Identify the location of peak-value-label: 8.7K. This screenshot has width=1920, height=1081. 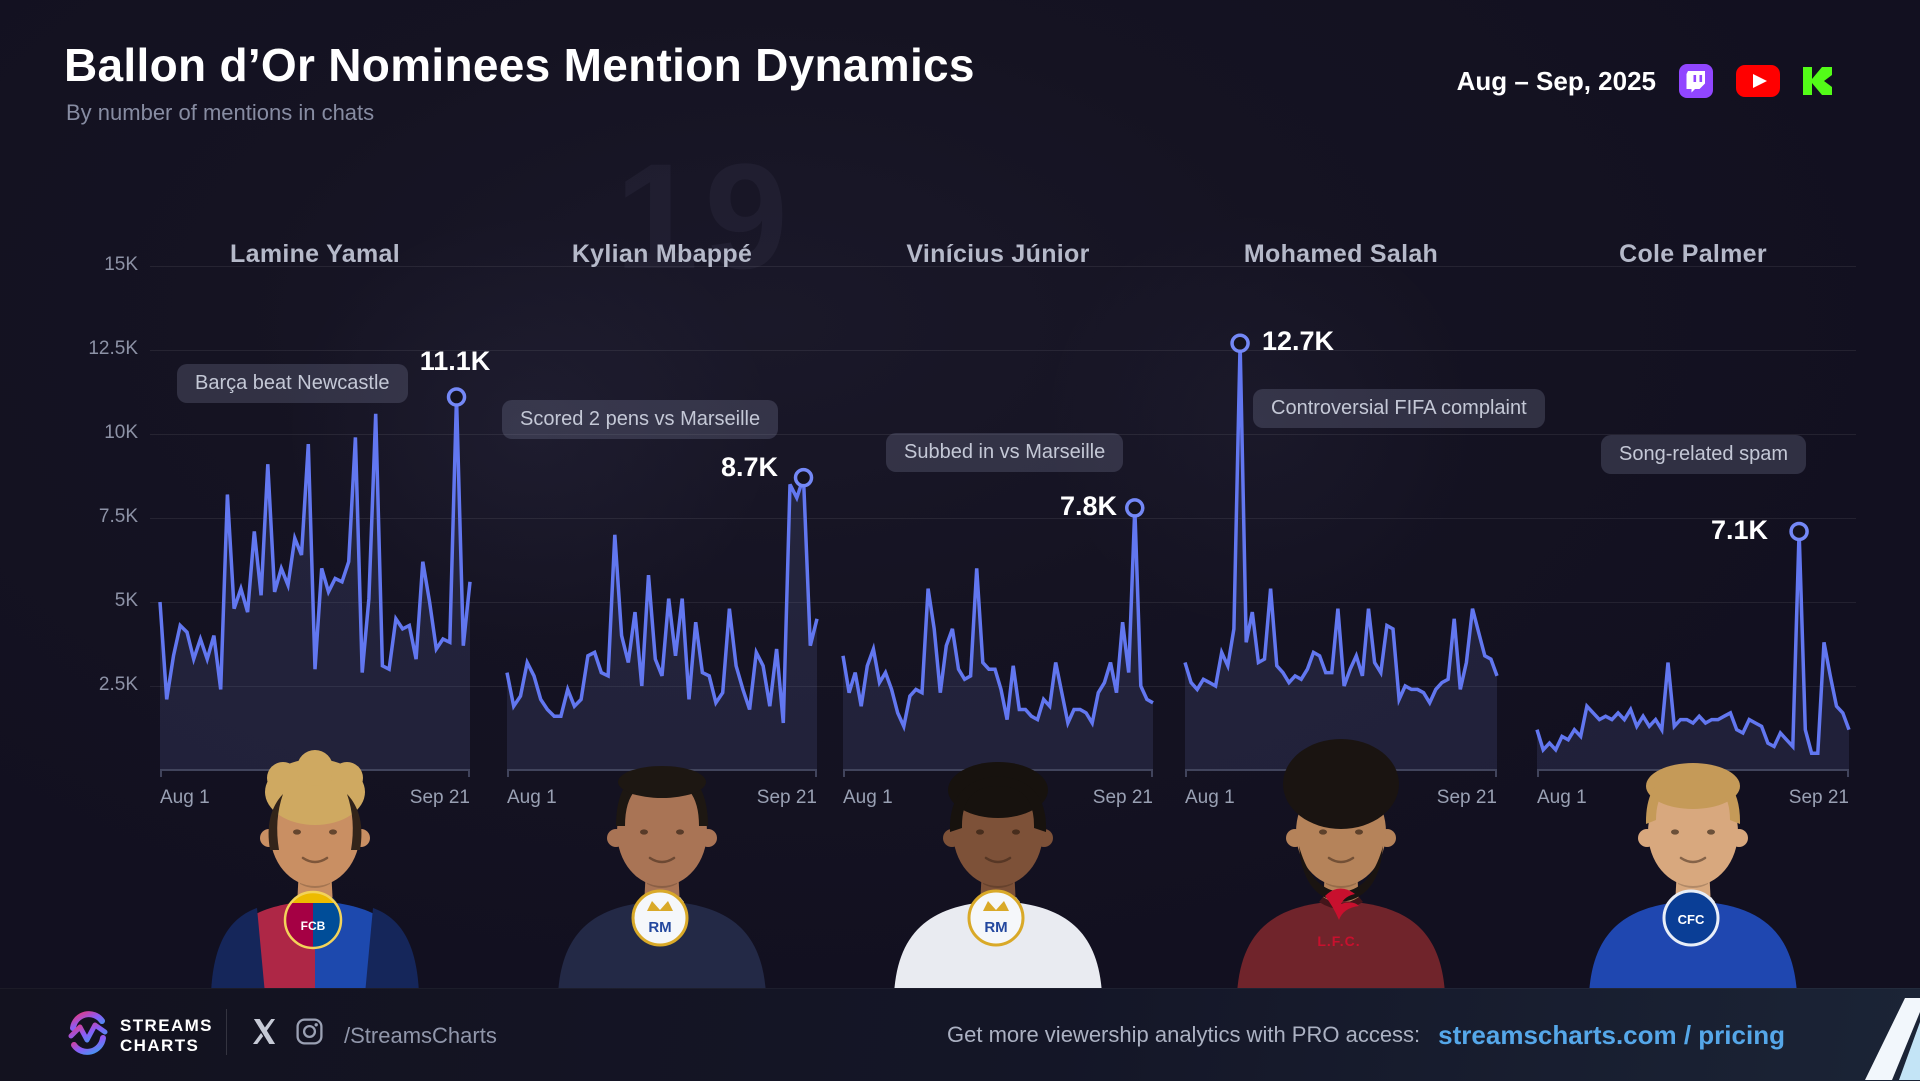
(749, 467).